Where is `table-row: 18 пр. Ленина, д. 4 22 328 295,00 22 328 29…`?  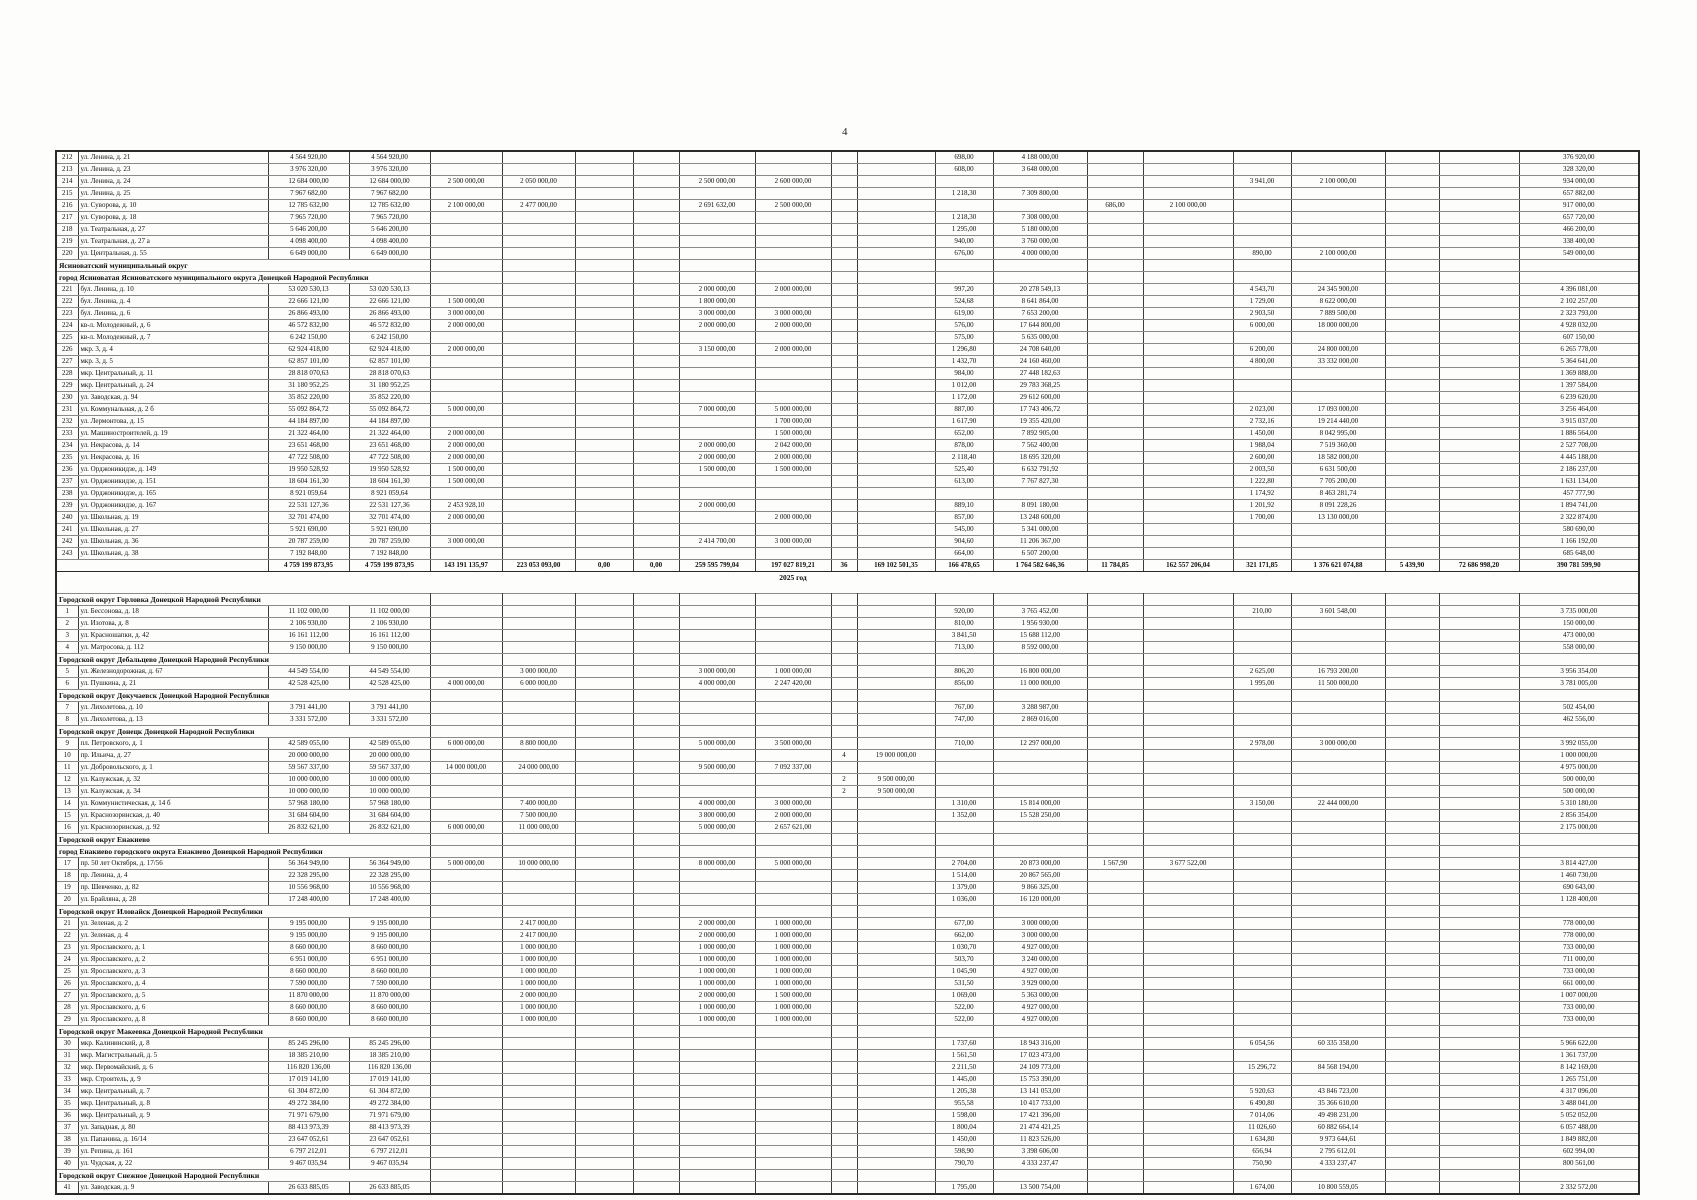 table-row: 18 пр. Ленина, д. 4 22 328 295,00 22 328 29… is located at coordinates (847, 875).